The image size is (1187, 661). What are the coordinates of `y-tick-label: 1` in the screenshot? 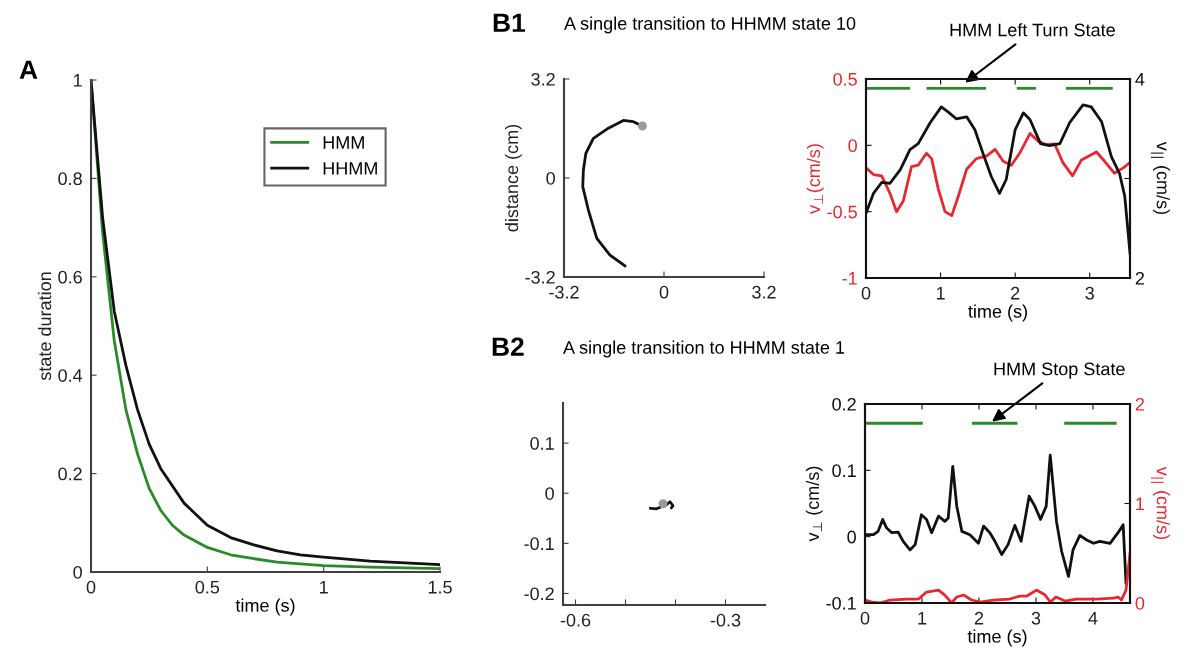 It's located at (78, 80).